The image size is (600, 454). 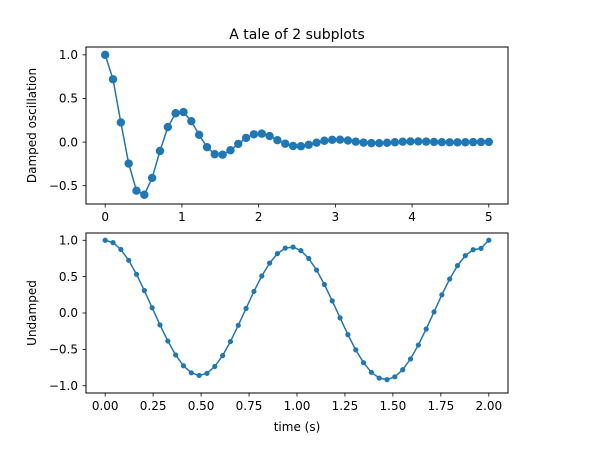 I want to click on undamped-x-tick-label: 0.50, so click(x=201, y=406).